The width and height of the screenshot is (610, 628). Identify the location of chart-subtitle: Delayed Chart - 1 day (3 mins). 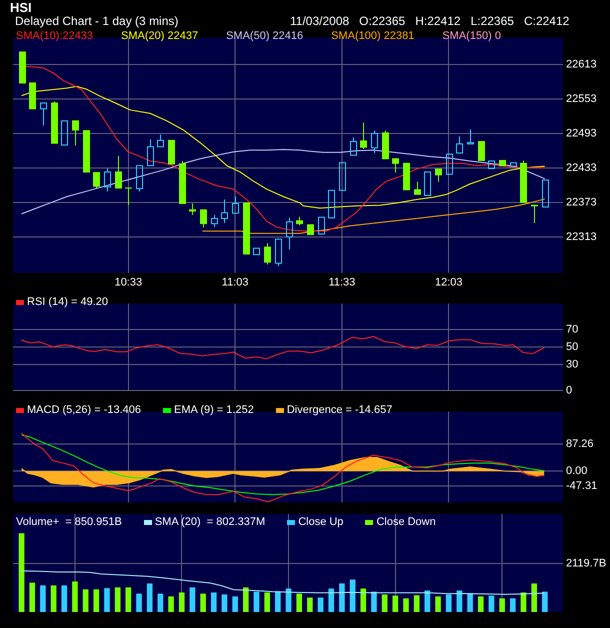
(96, 21).